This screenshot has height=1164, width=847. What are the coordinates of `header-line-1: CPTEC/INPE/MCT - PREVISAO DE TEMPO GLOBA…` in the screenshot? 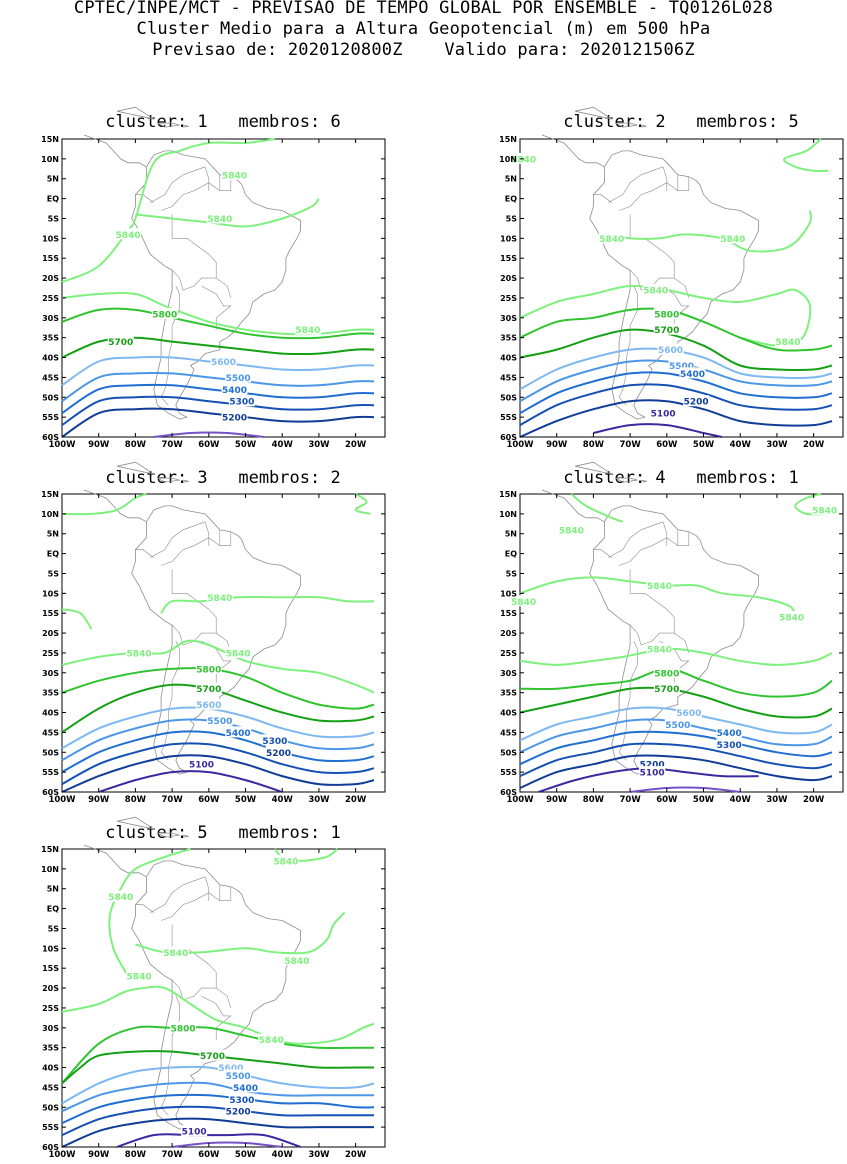 It's located at (423, 9).